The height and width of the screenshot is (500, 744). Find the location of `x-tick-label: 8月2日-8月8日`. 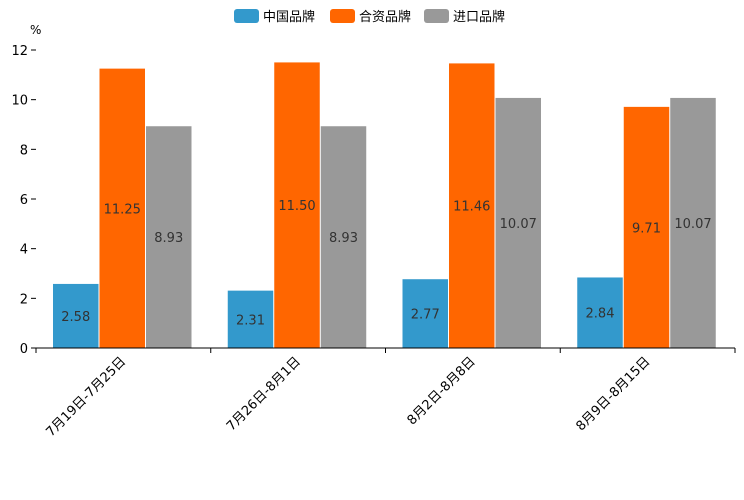

x-tick-label: 8月2日-8月8日 is located at coordinates (442, 391).